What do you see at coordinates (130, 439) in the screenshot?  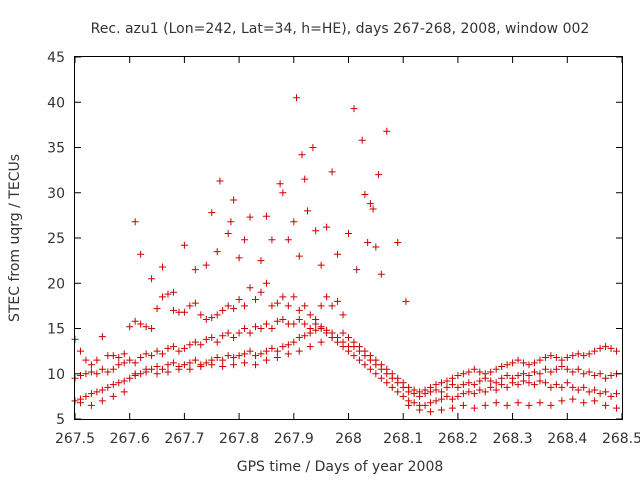 I see `x-tick-label: 267.6` at bounding box center [130, 439].